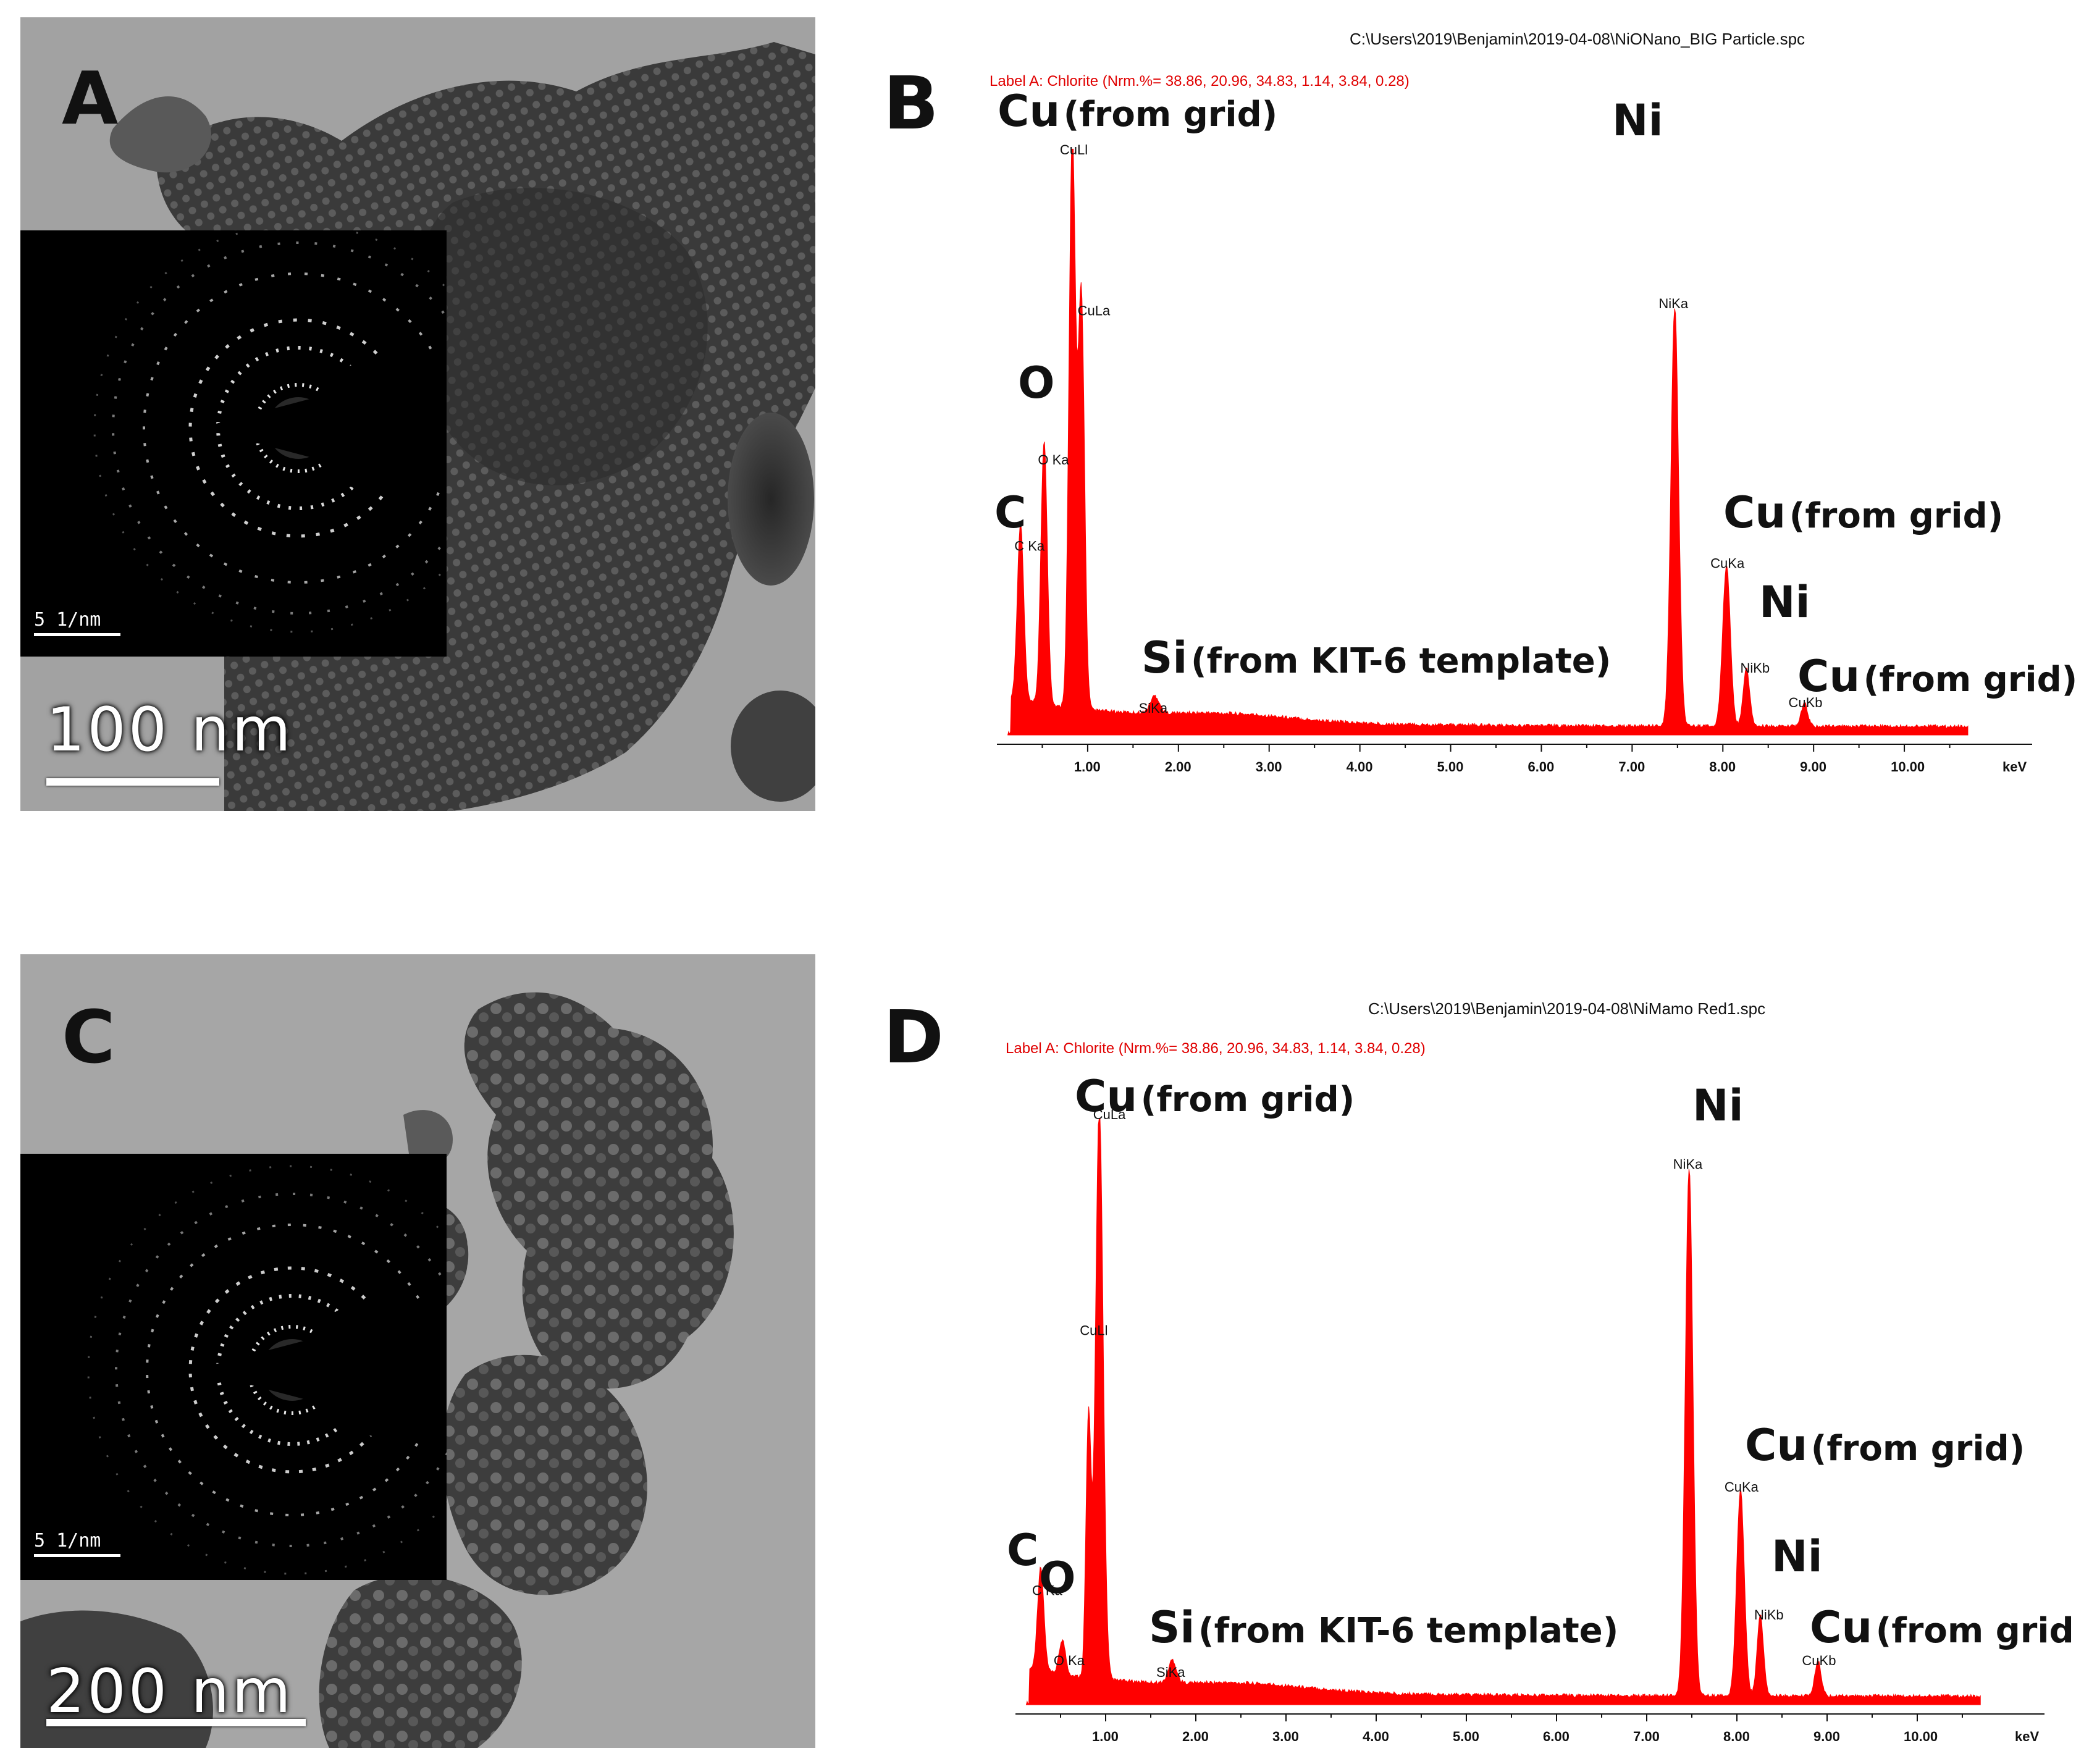 The height and width of the screenshot is (1764, 2076). Describe the element at coordinates (77, 1556) in the screenshot. I see `inset-scale-bar-c` at that location.